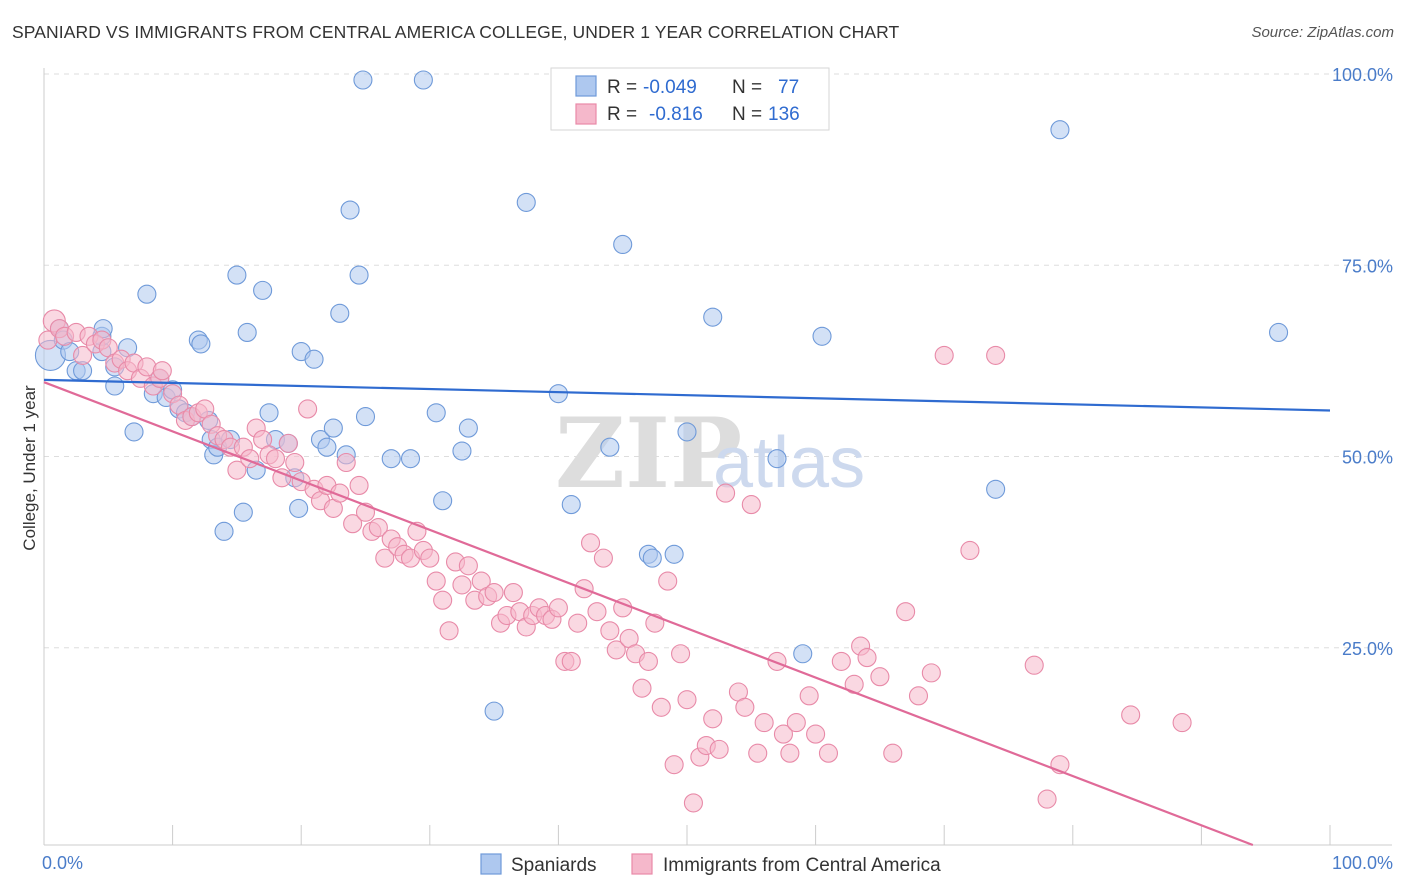  What do you see at coordinates (676, 114) in the screenshot?
I see `legend-r-value-2: -0.816` at bounding box center [676, 114].